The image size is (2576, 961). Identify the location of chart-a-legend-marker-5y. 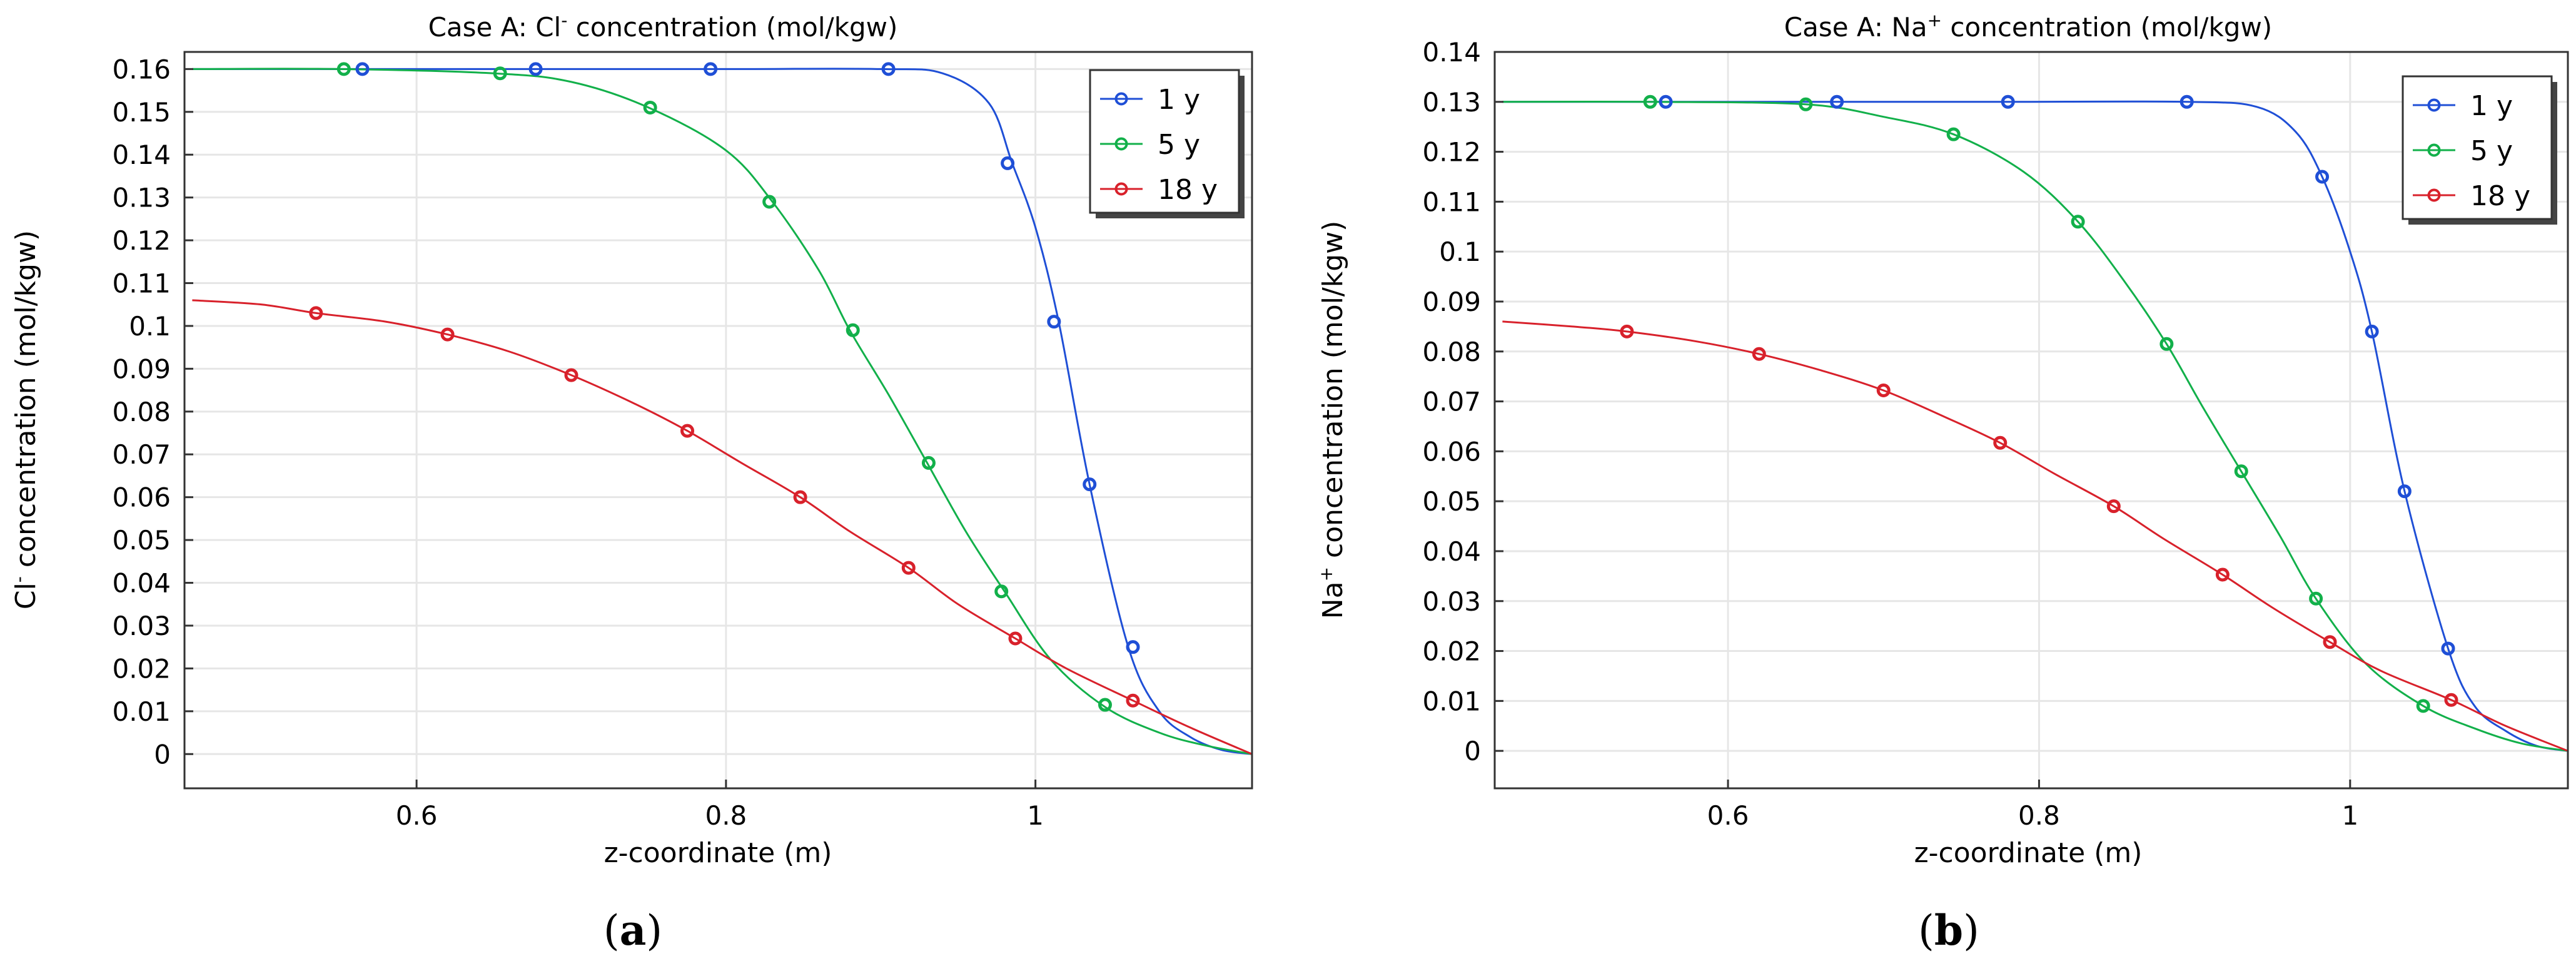
(1121, 144).